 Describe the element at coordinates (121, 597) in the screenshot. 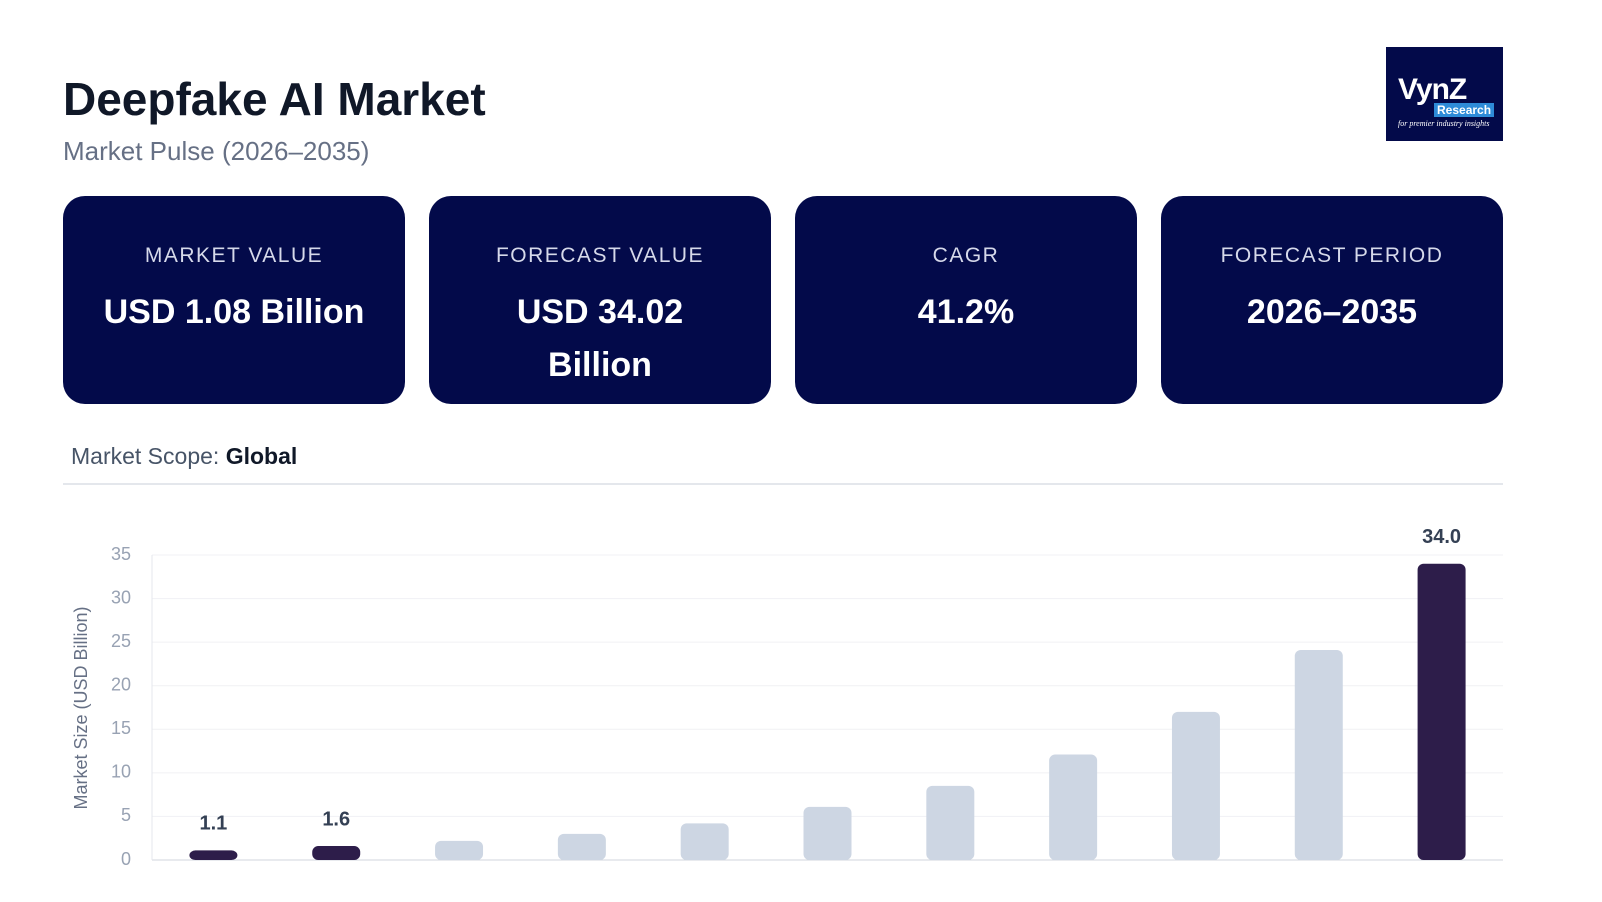

I see `y-tick-label: 30` at that location.